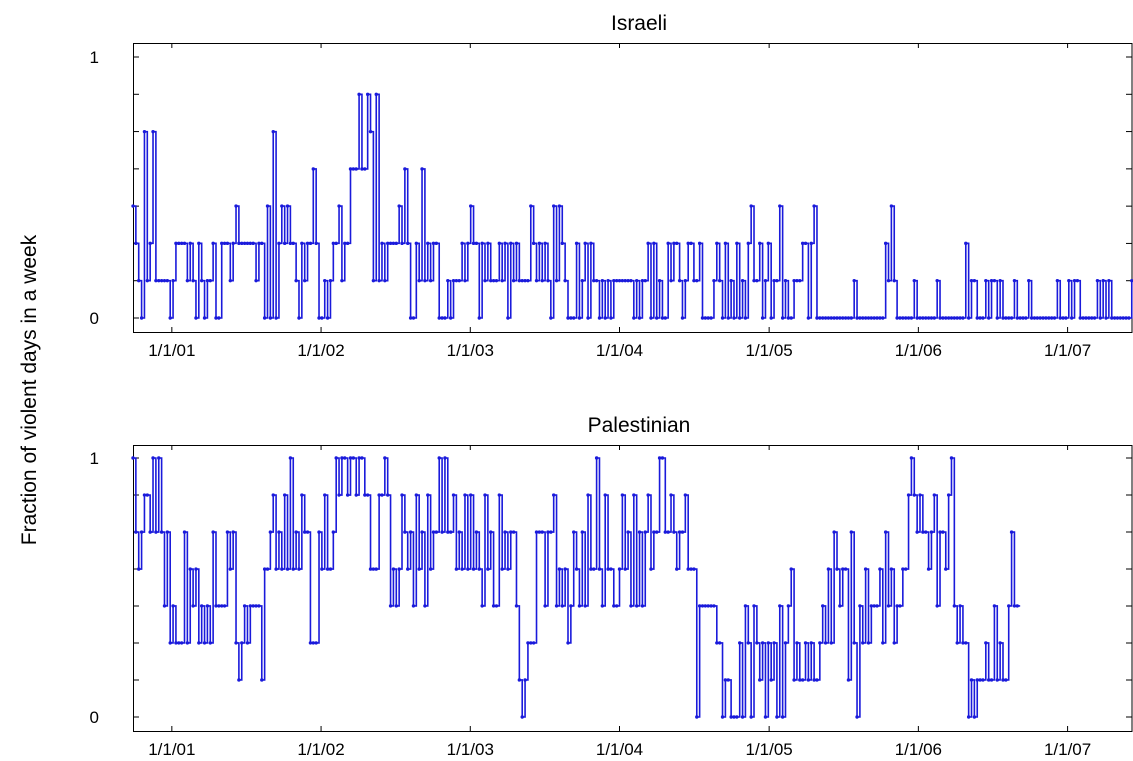  I want to click on chart-title: Israeli, so click(639, 23).